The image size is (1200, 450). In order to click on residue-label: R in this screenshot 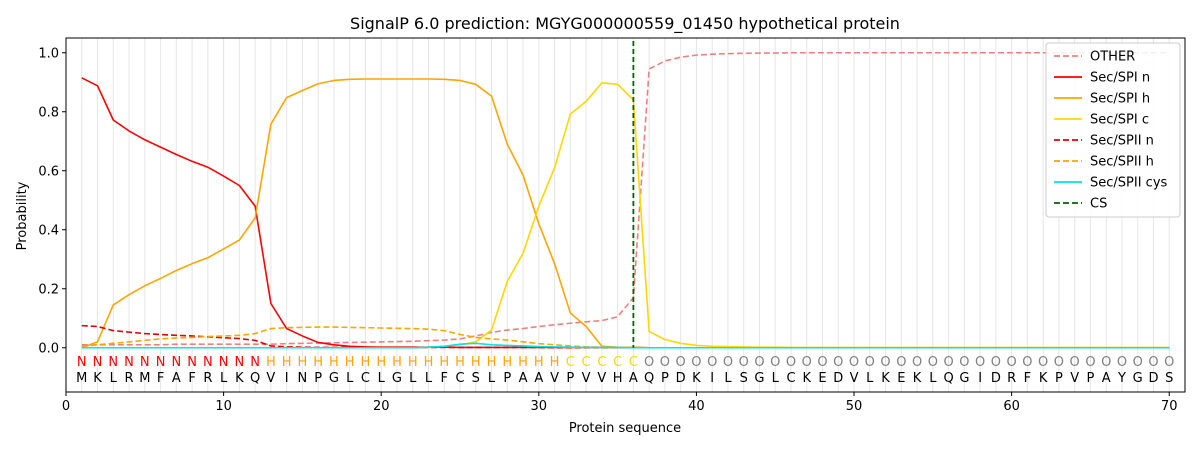, I will do `click(207, 378)`.